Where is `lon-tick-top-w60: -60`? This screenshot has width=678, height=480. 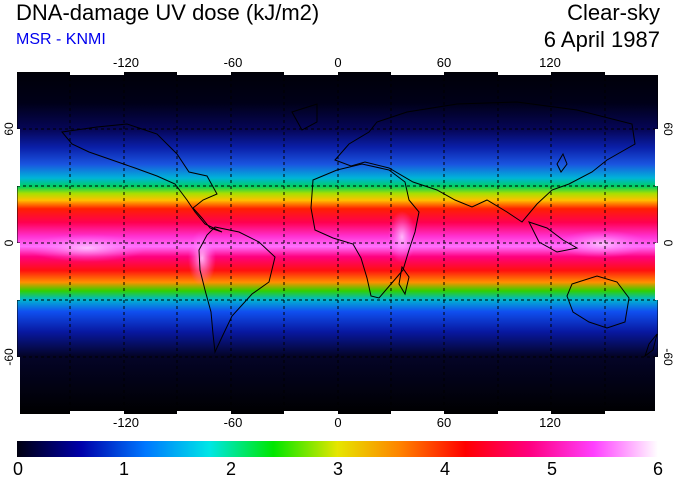
lon-tick-top-w60: -60 is located at coordinates (233, 62).